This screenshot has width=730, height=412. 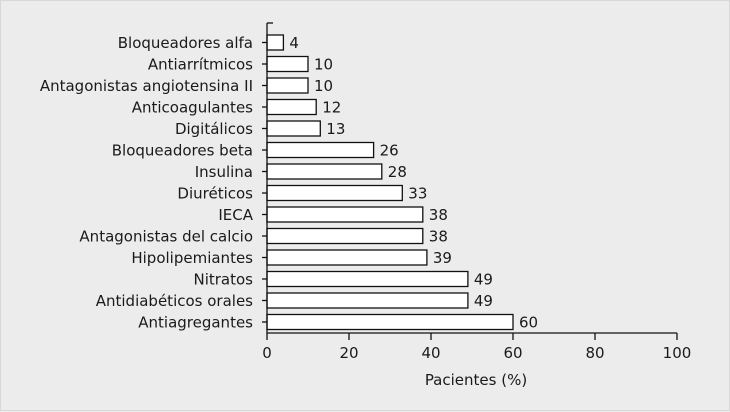 What do you see at coordinates (430, 353) in the screenshot?
I see `x-tick-label: 40` at bounding box center [430, 353].